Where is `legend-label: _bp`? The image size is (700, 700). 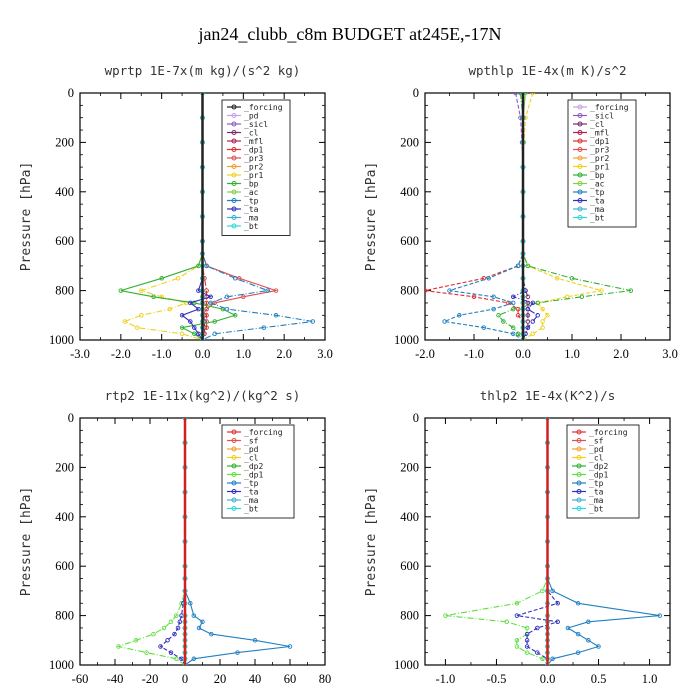
legend-label: _bp is located at coordinates (597, 175).